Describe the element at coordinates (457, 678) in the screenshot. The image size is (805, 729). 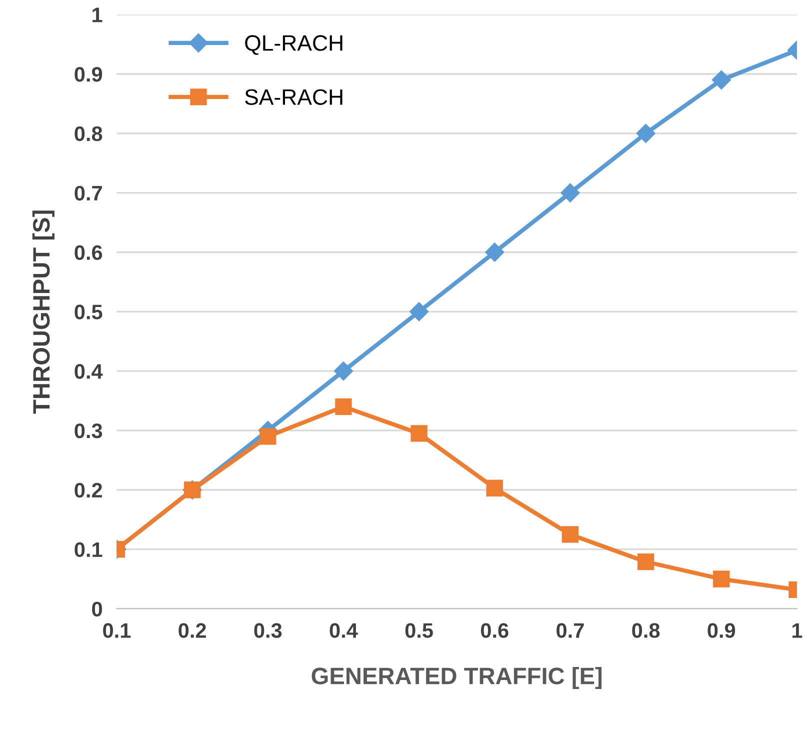
I see `x-axis-title: GENERATED TRAFFIC [E]` at that location.